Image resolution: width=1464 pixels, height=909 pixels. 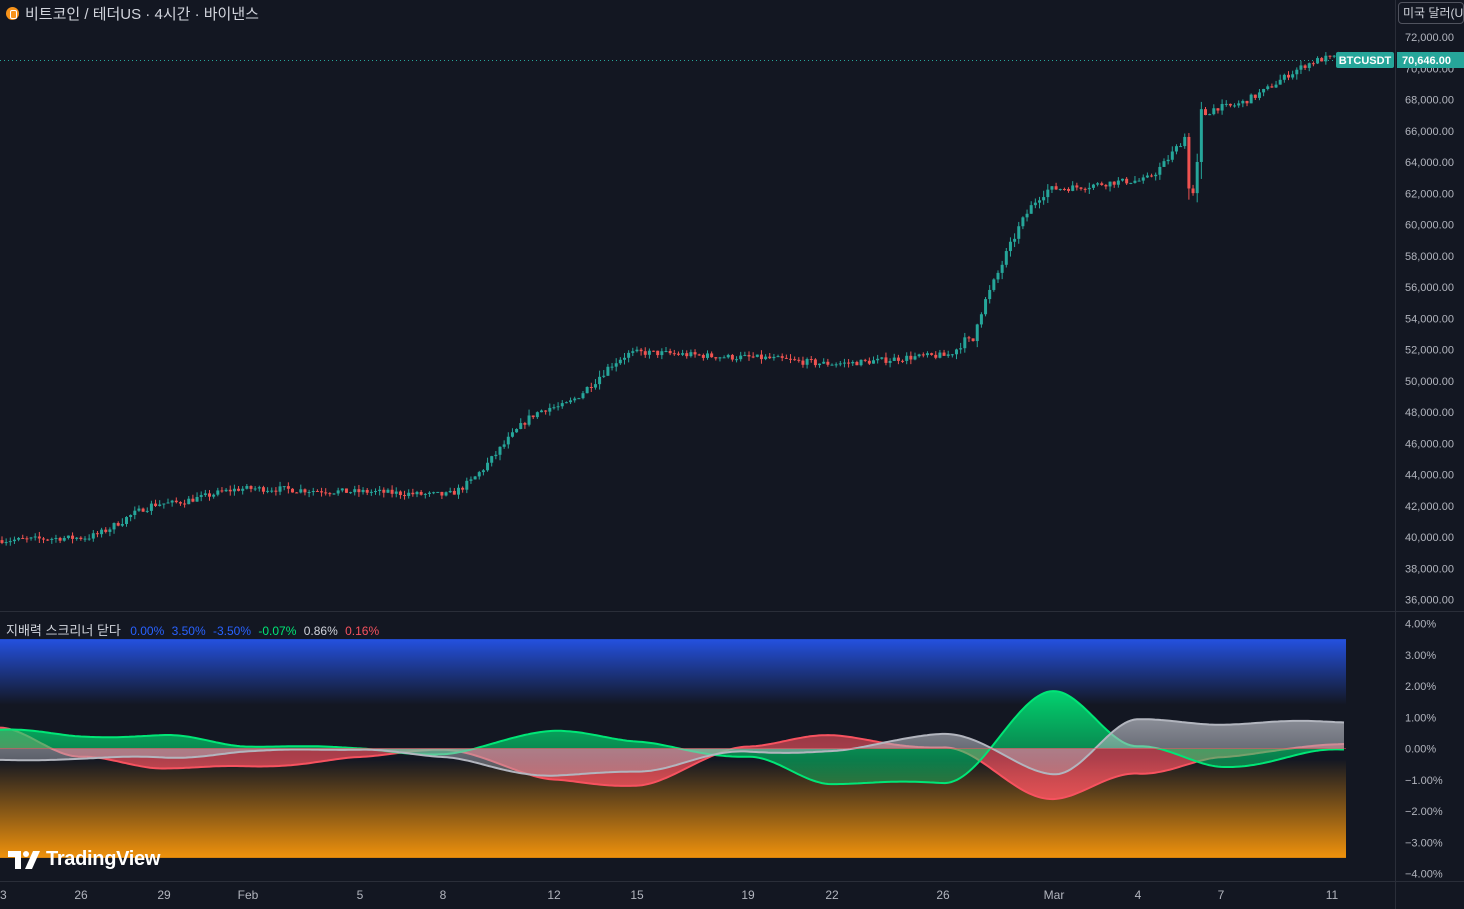 What do you see at coordinates (12, 13) in the screenshot?
I see `bitcoin-icon` at bounding box center [12, 13].